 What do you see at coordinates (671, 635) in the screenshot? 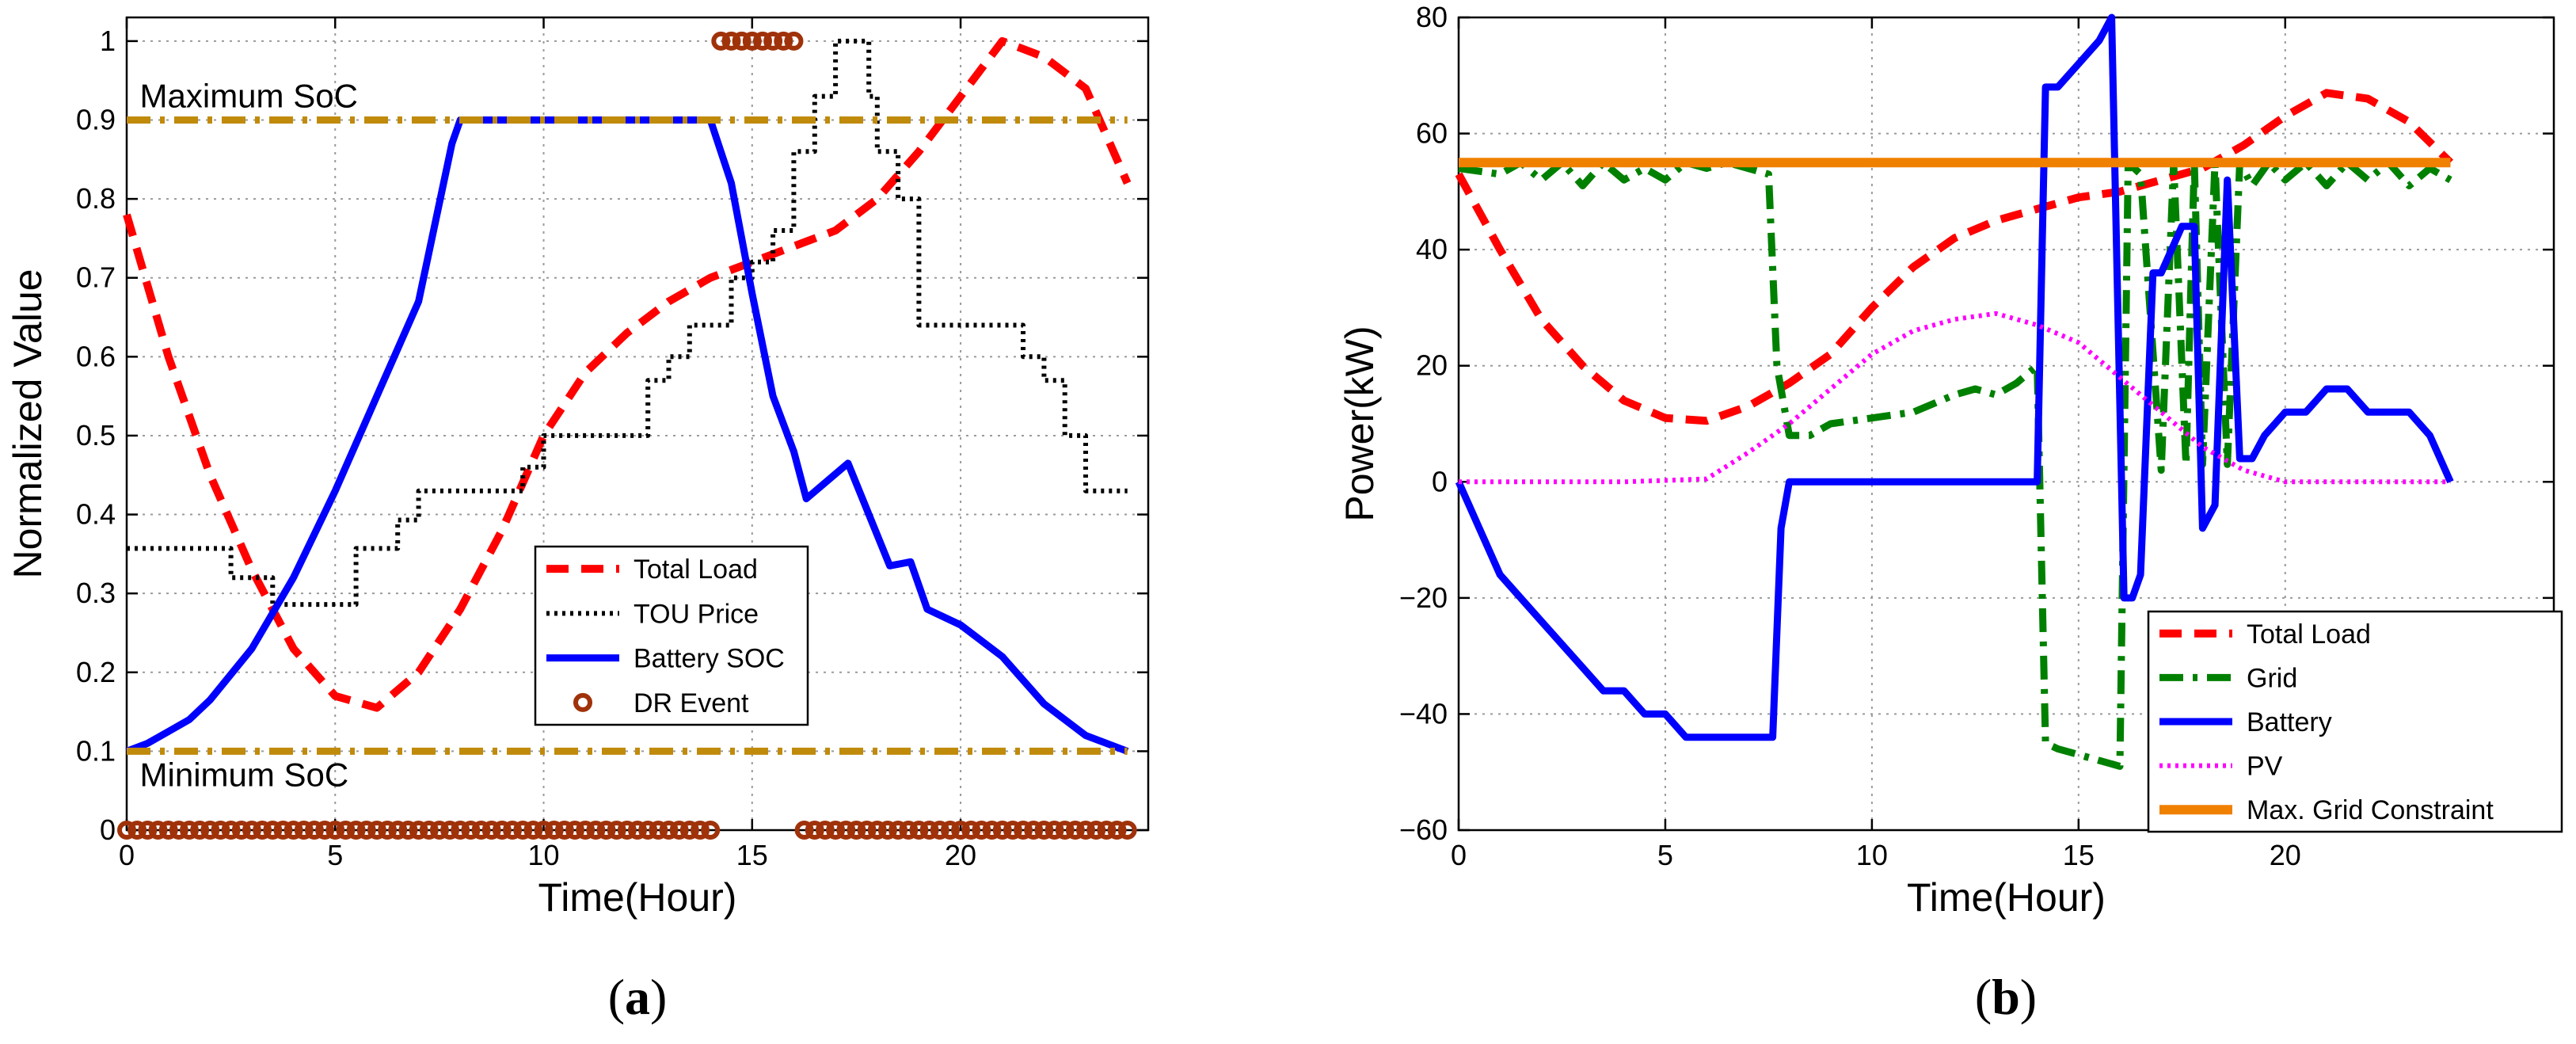
I see `legend: Total Load TOU Price Battery SOC DR Event` at bounding box center [671, 635].